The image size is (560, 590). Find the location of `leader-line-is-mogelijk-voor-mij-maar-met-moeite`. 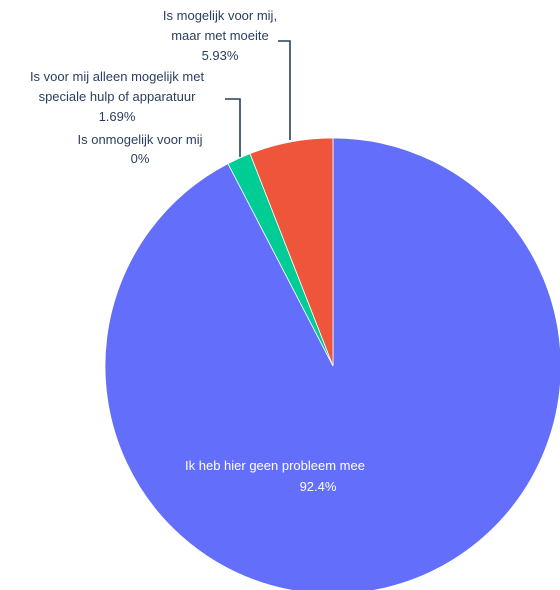

leader-line-is-mogelijk-voor-mij-maar-met-moeite is located at coordinates (284, 90).